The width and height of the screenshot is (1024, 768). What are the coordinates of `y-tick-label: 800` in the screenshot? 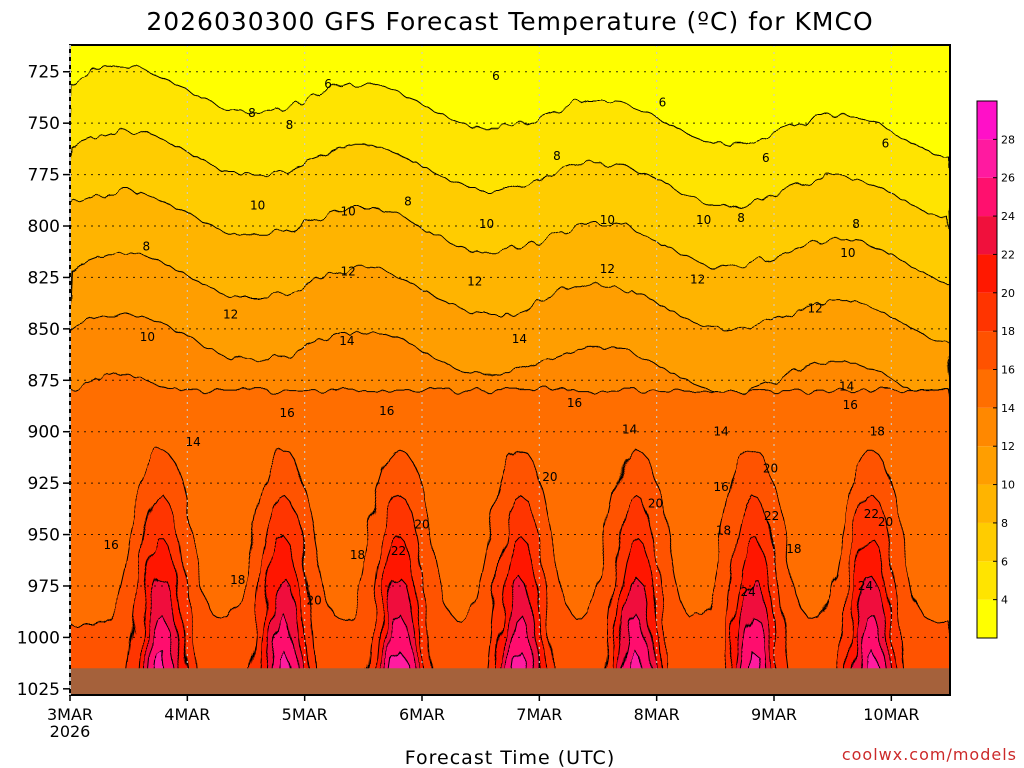 It's located at (44, 227).